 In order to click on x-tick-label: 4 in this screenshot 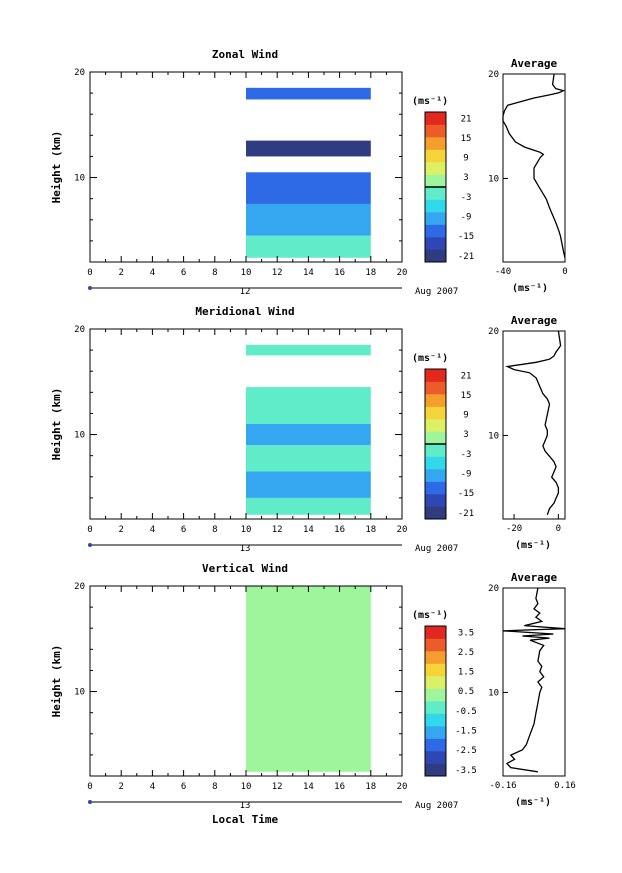, I will do `click(152, 273)`.